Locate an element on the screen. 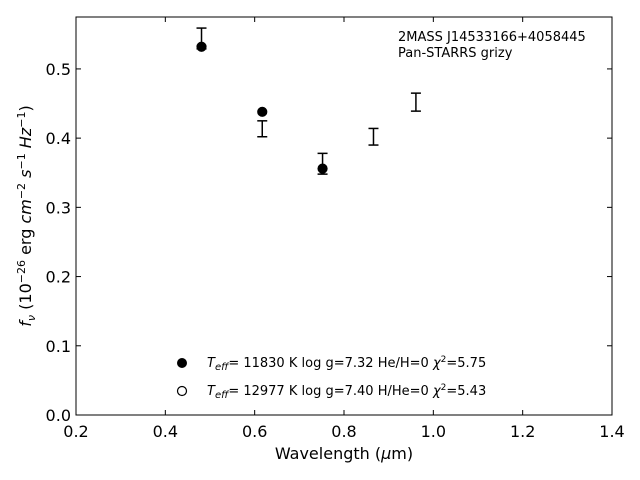  y-tick-label: 0.5 is located at coordinates (58, 69).